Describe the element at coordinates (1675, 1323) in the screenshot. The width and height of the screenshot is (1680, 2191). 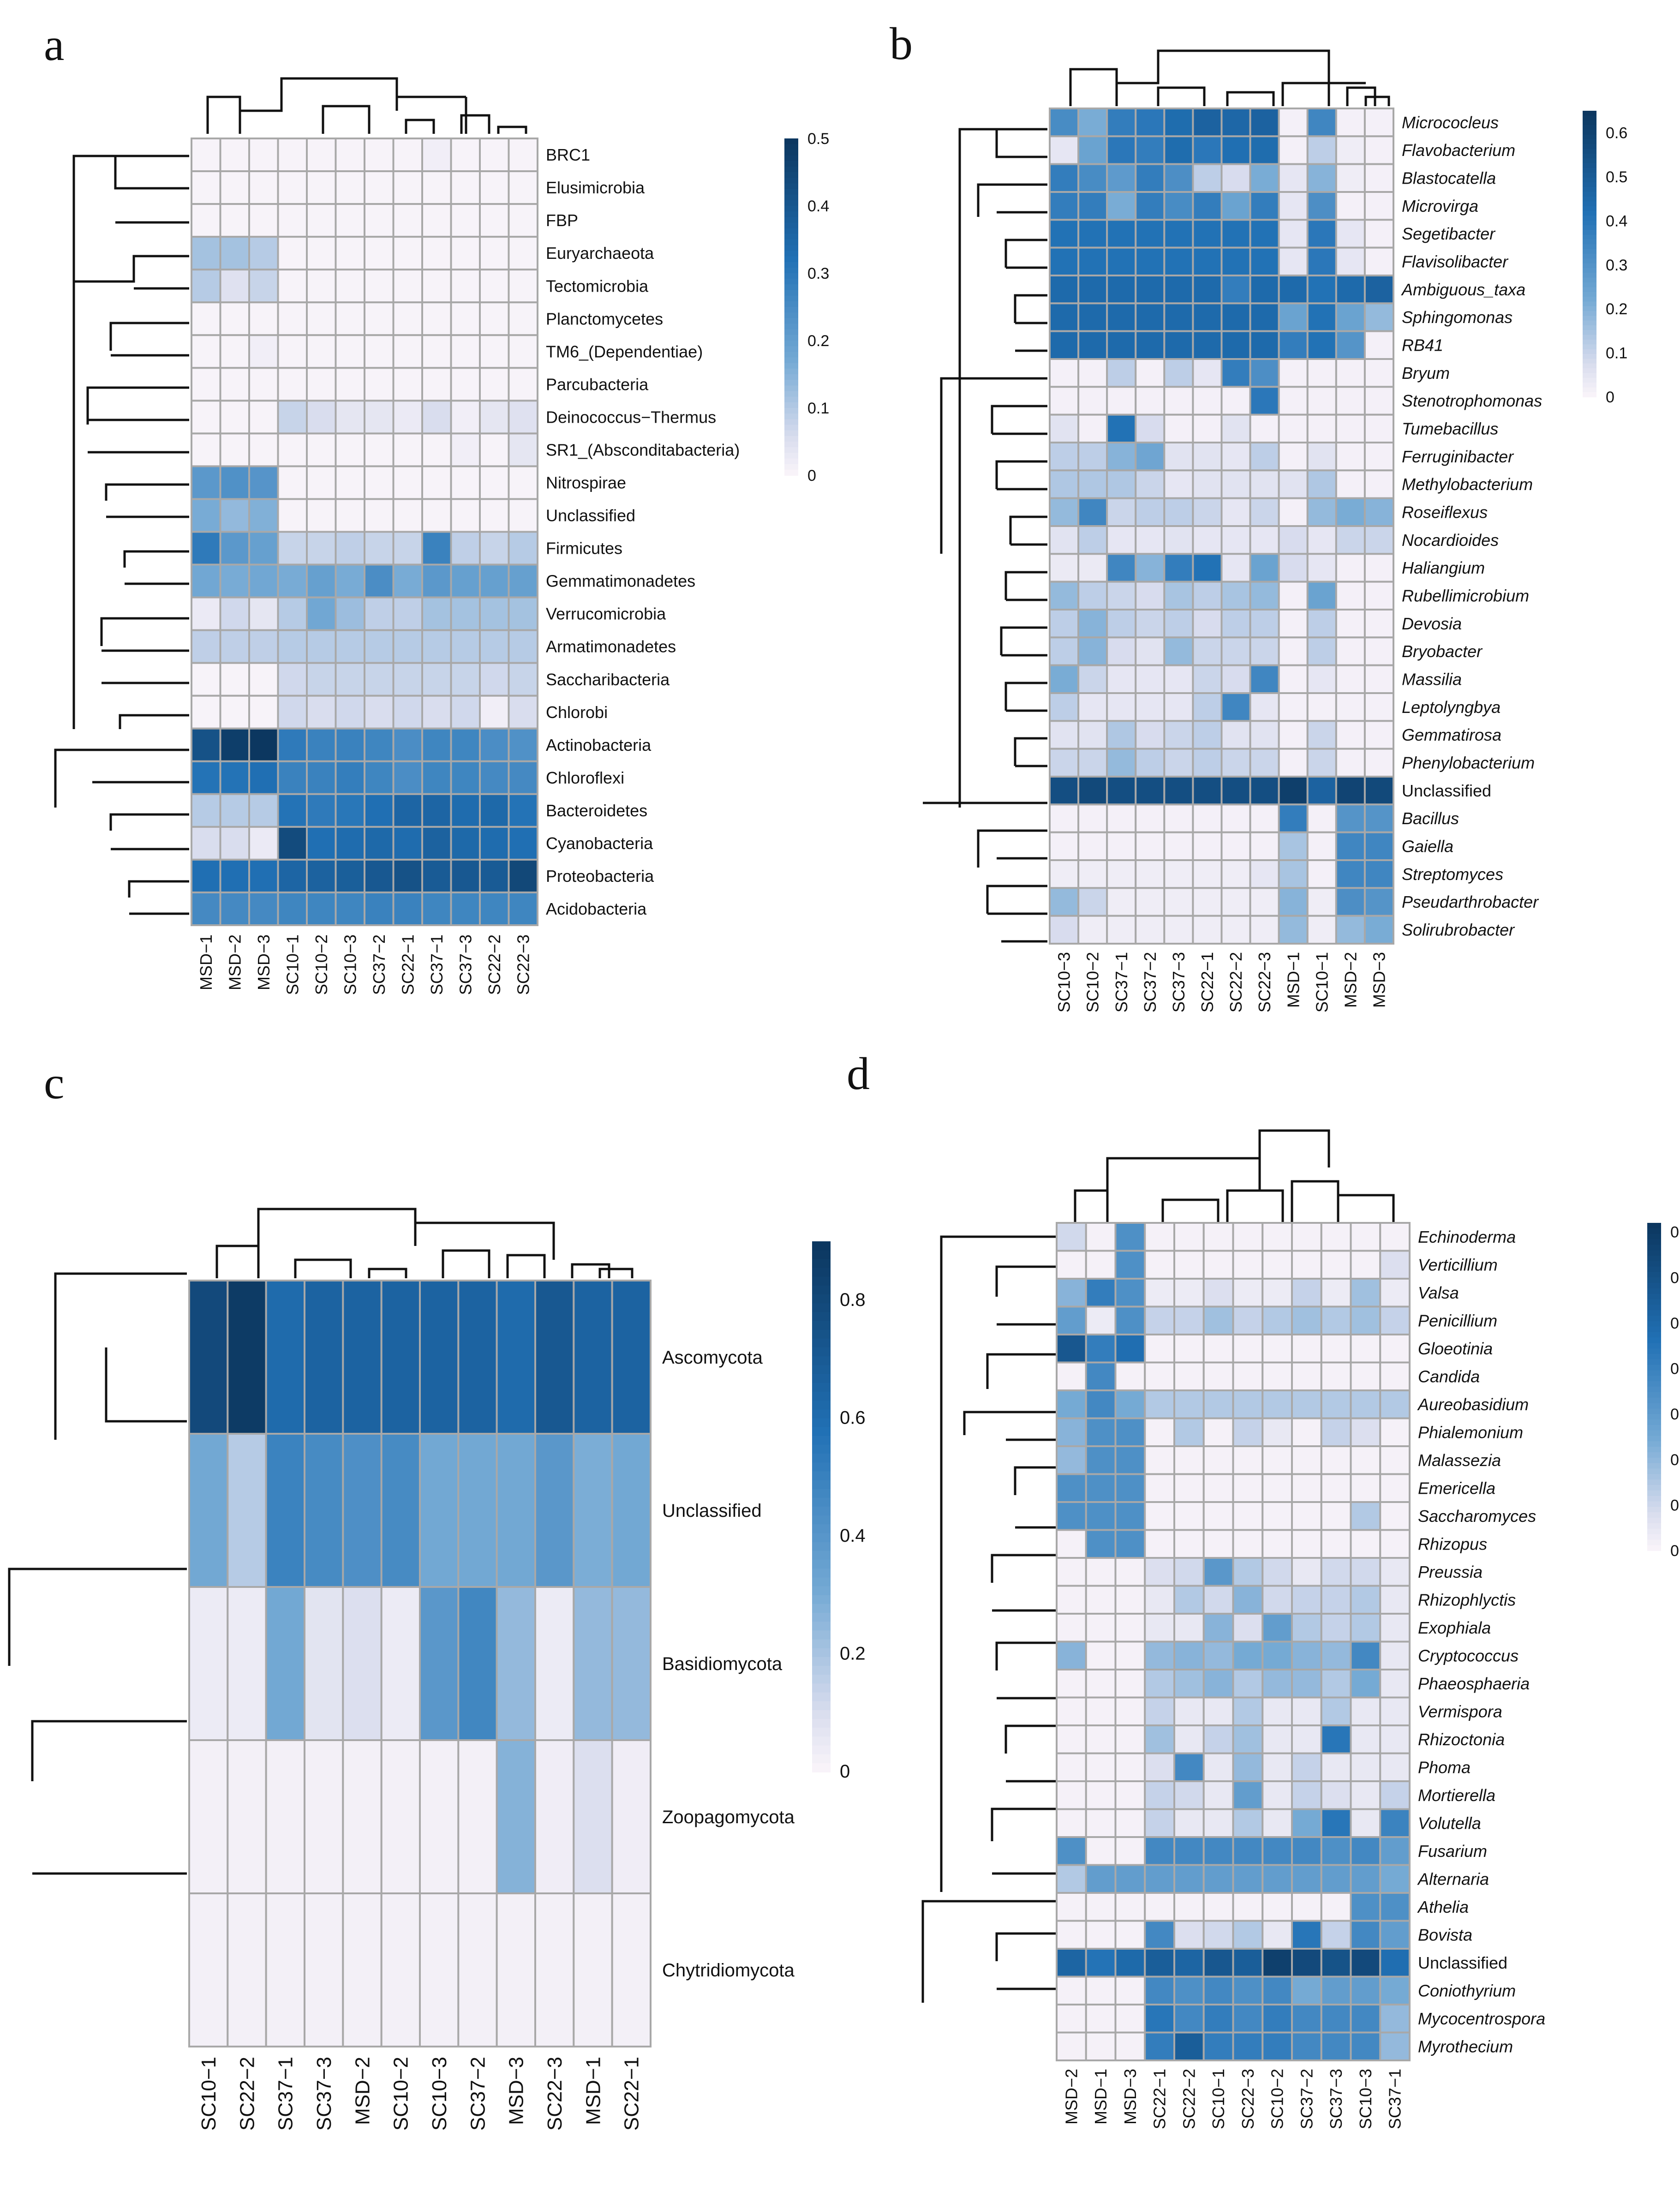
I see `colorbar-tick-label: 0.5` at that location.